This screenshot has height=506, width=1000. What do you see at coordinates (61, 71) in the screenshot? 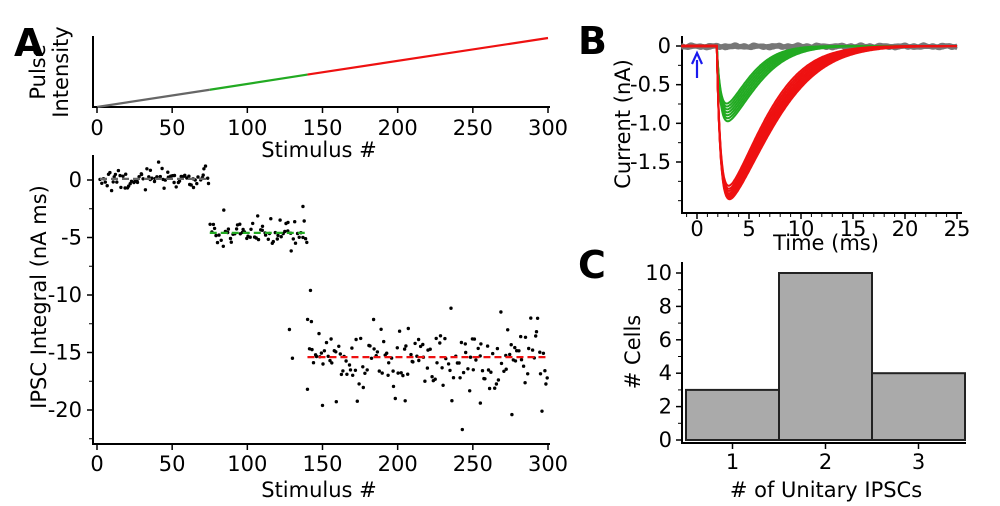
I see `panel-a-top-ylabel-line: Intensity` at bounding box center [61, 71].